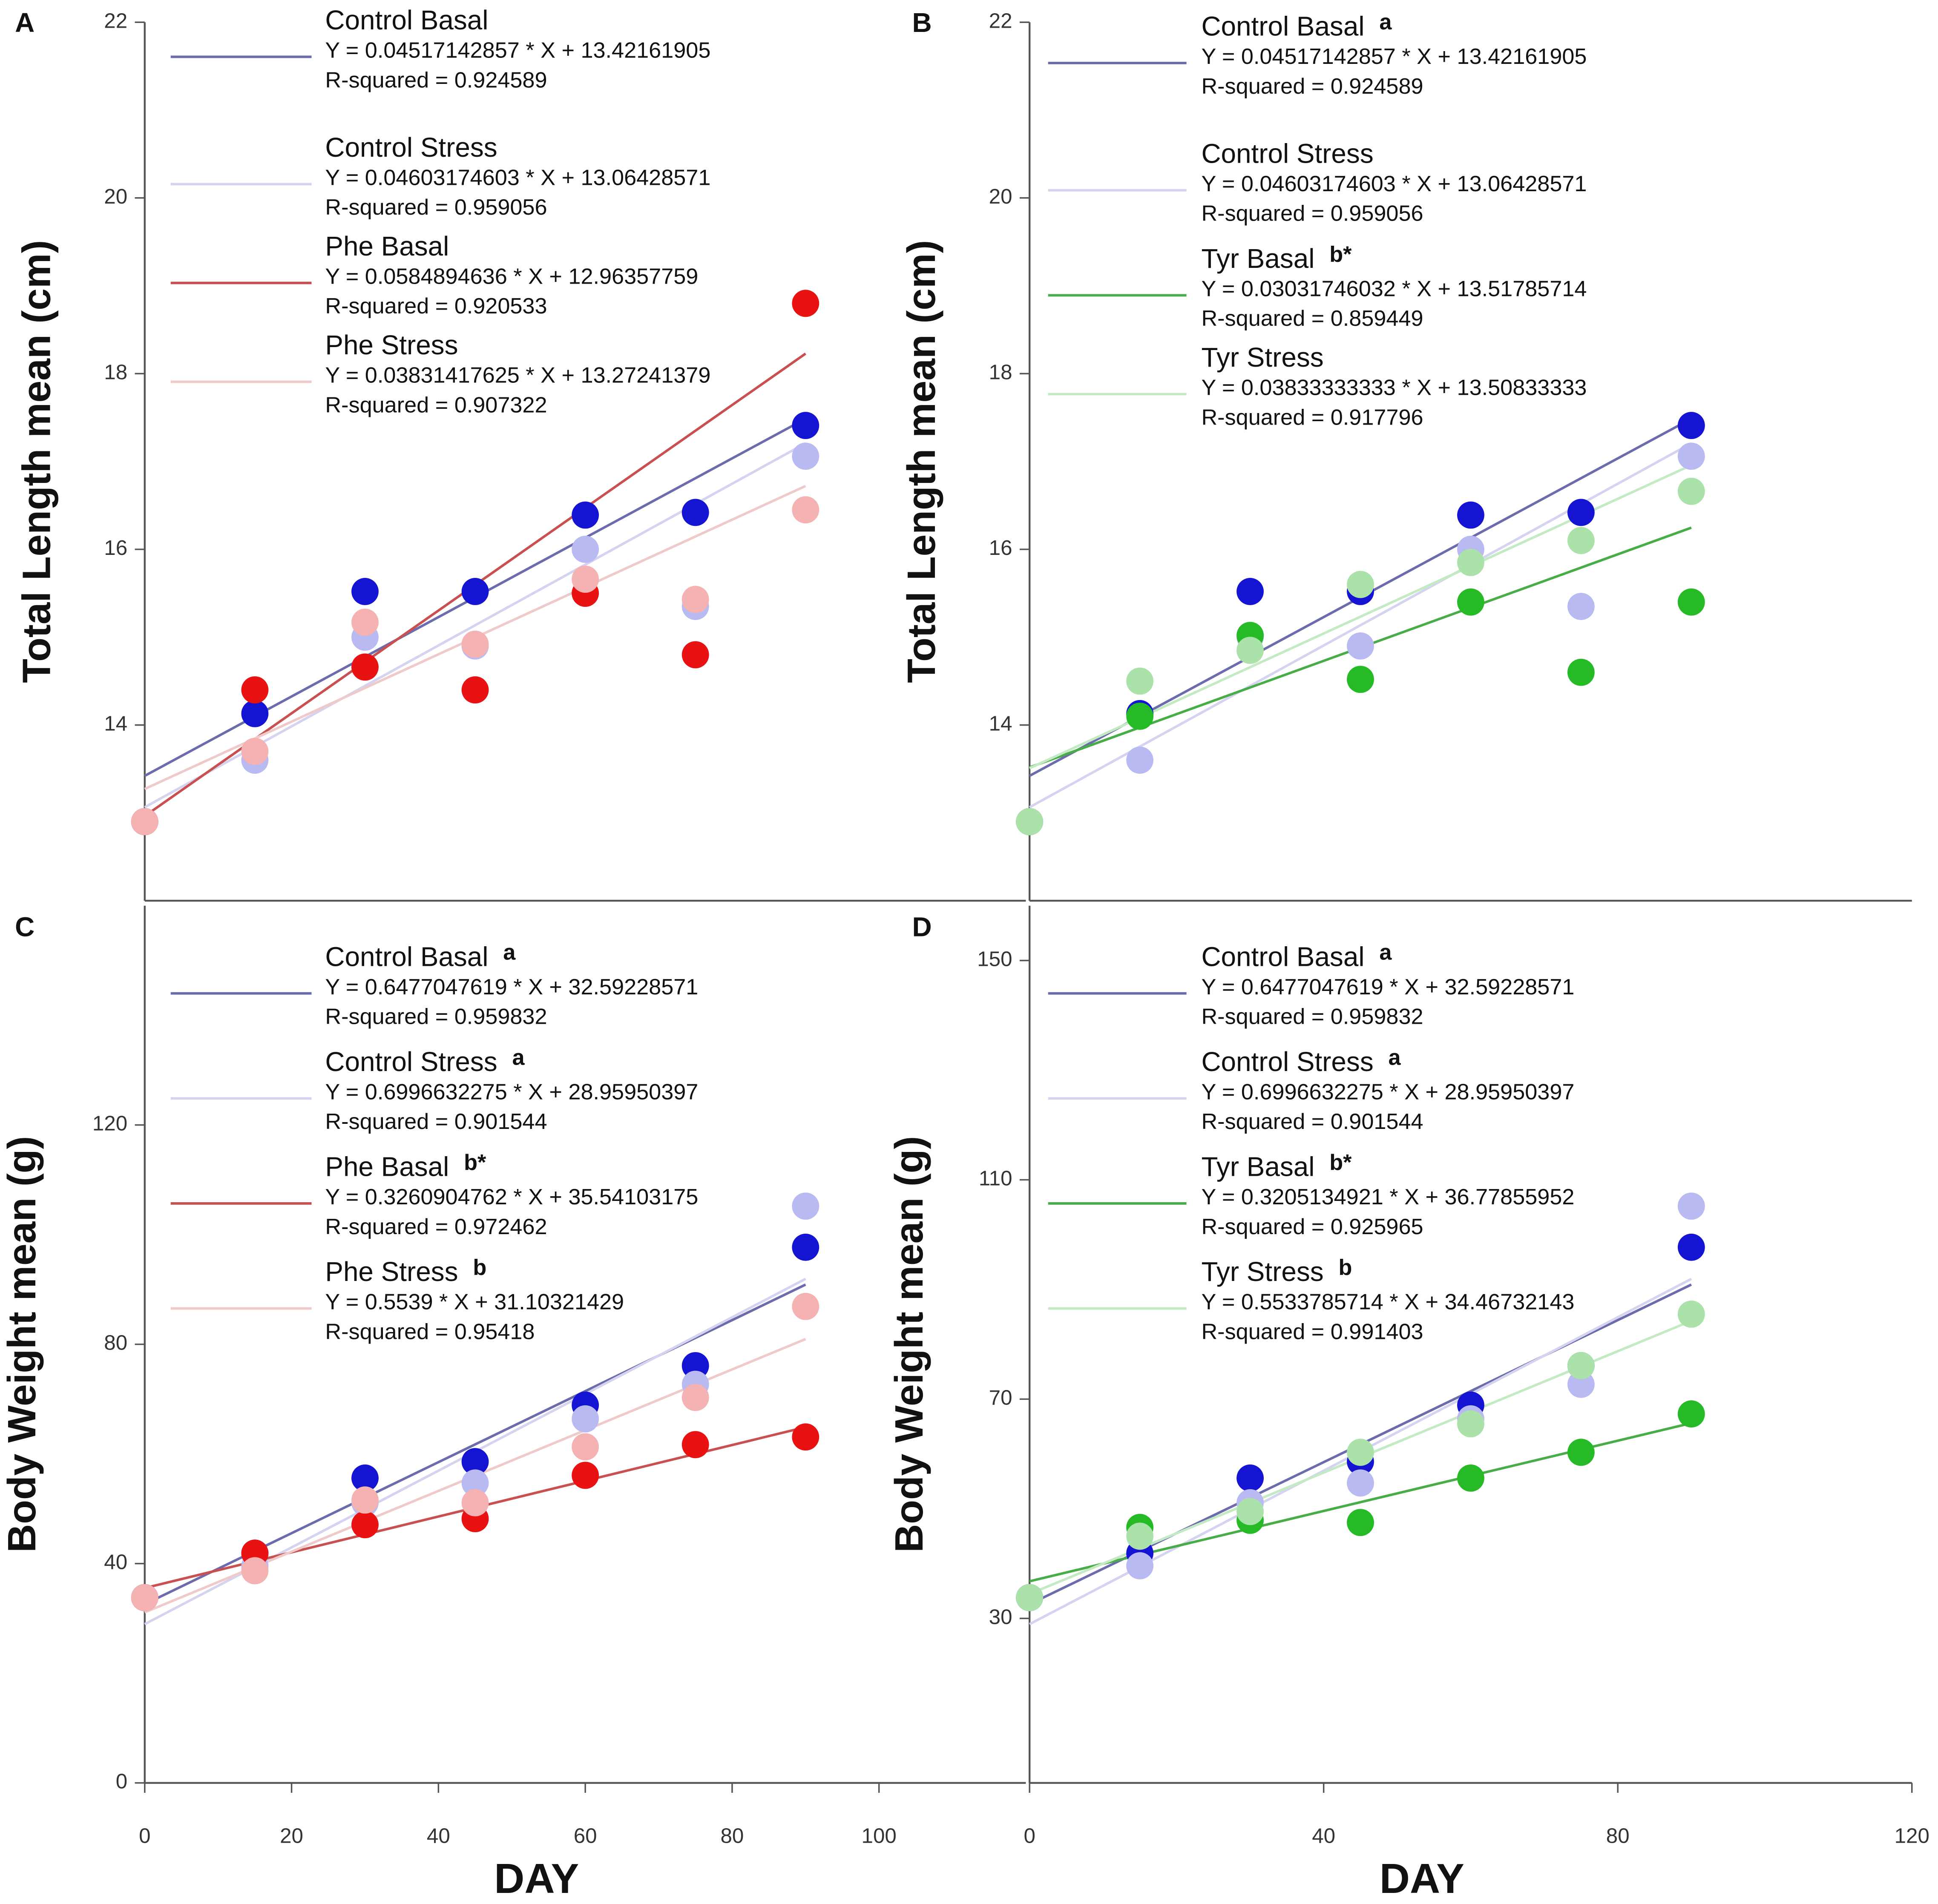 The width and height of the screenshot is (1938, 1904). Describe the element at coordinates (1394, 56) in the screenshot. I see `legend-equation: Y = 0.04517142857 * X + 13.42161905` at that location.